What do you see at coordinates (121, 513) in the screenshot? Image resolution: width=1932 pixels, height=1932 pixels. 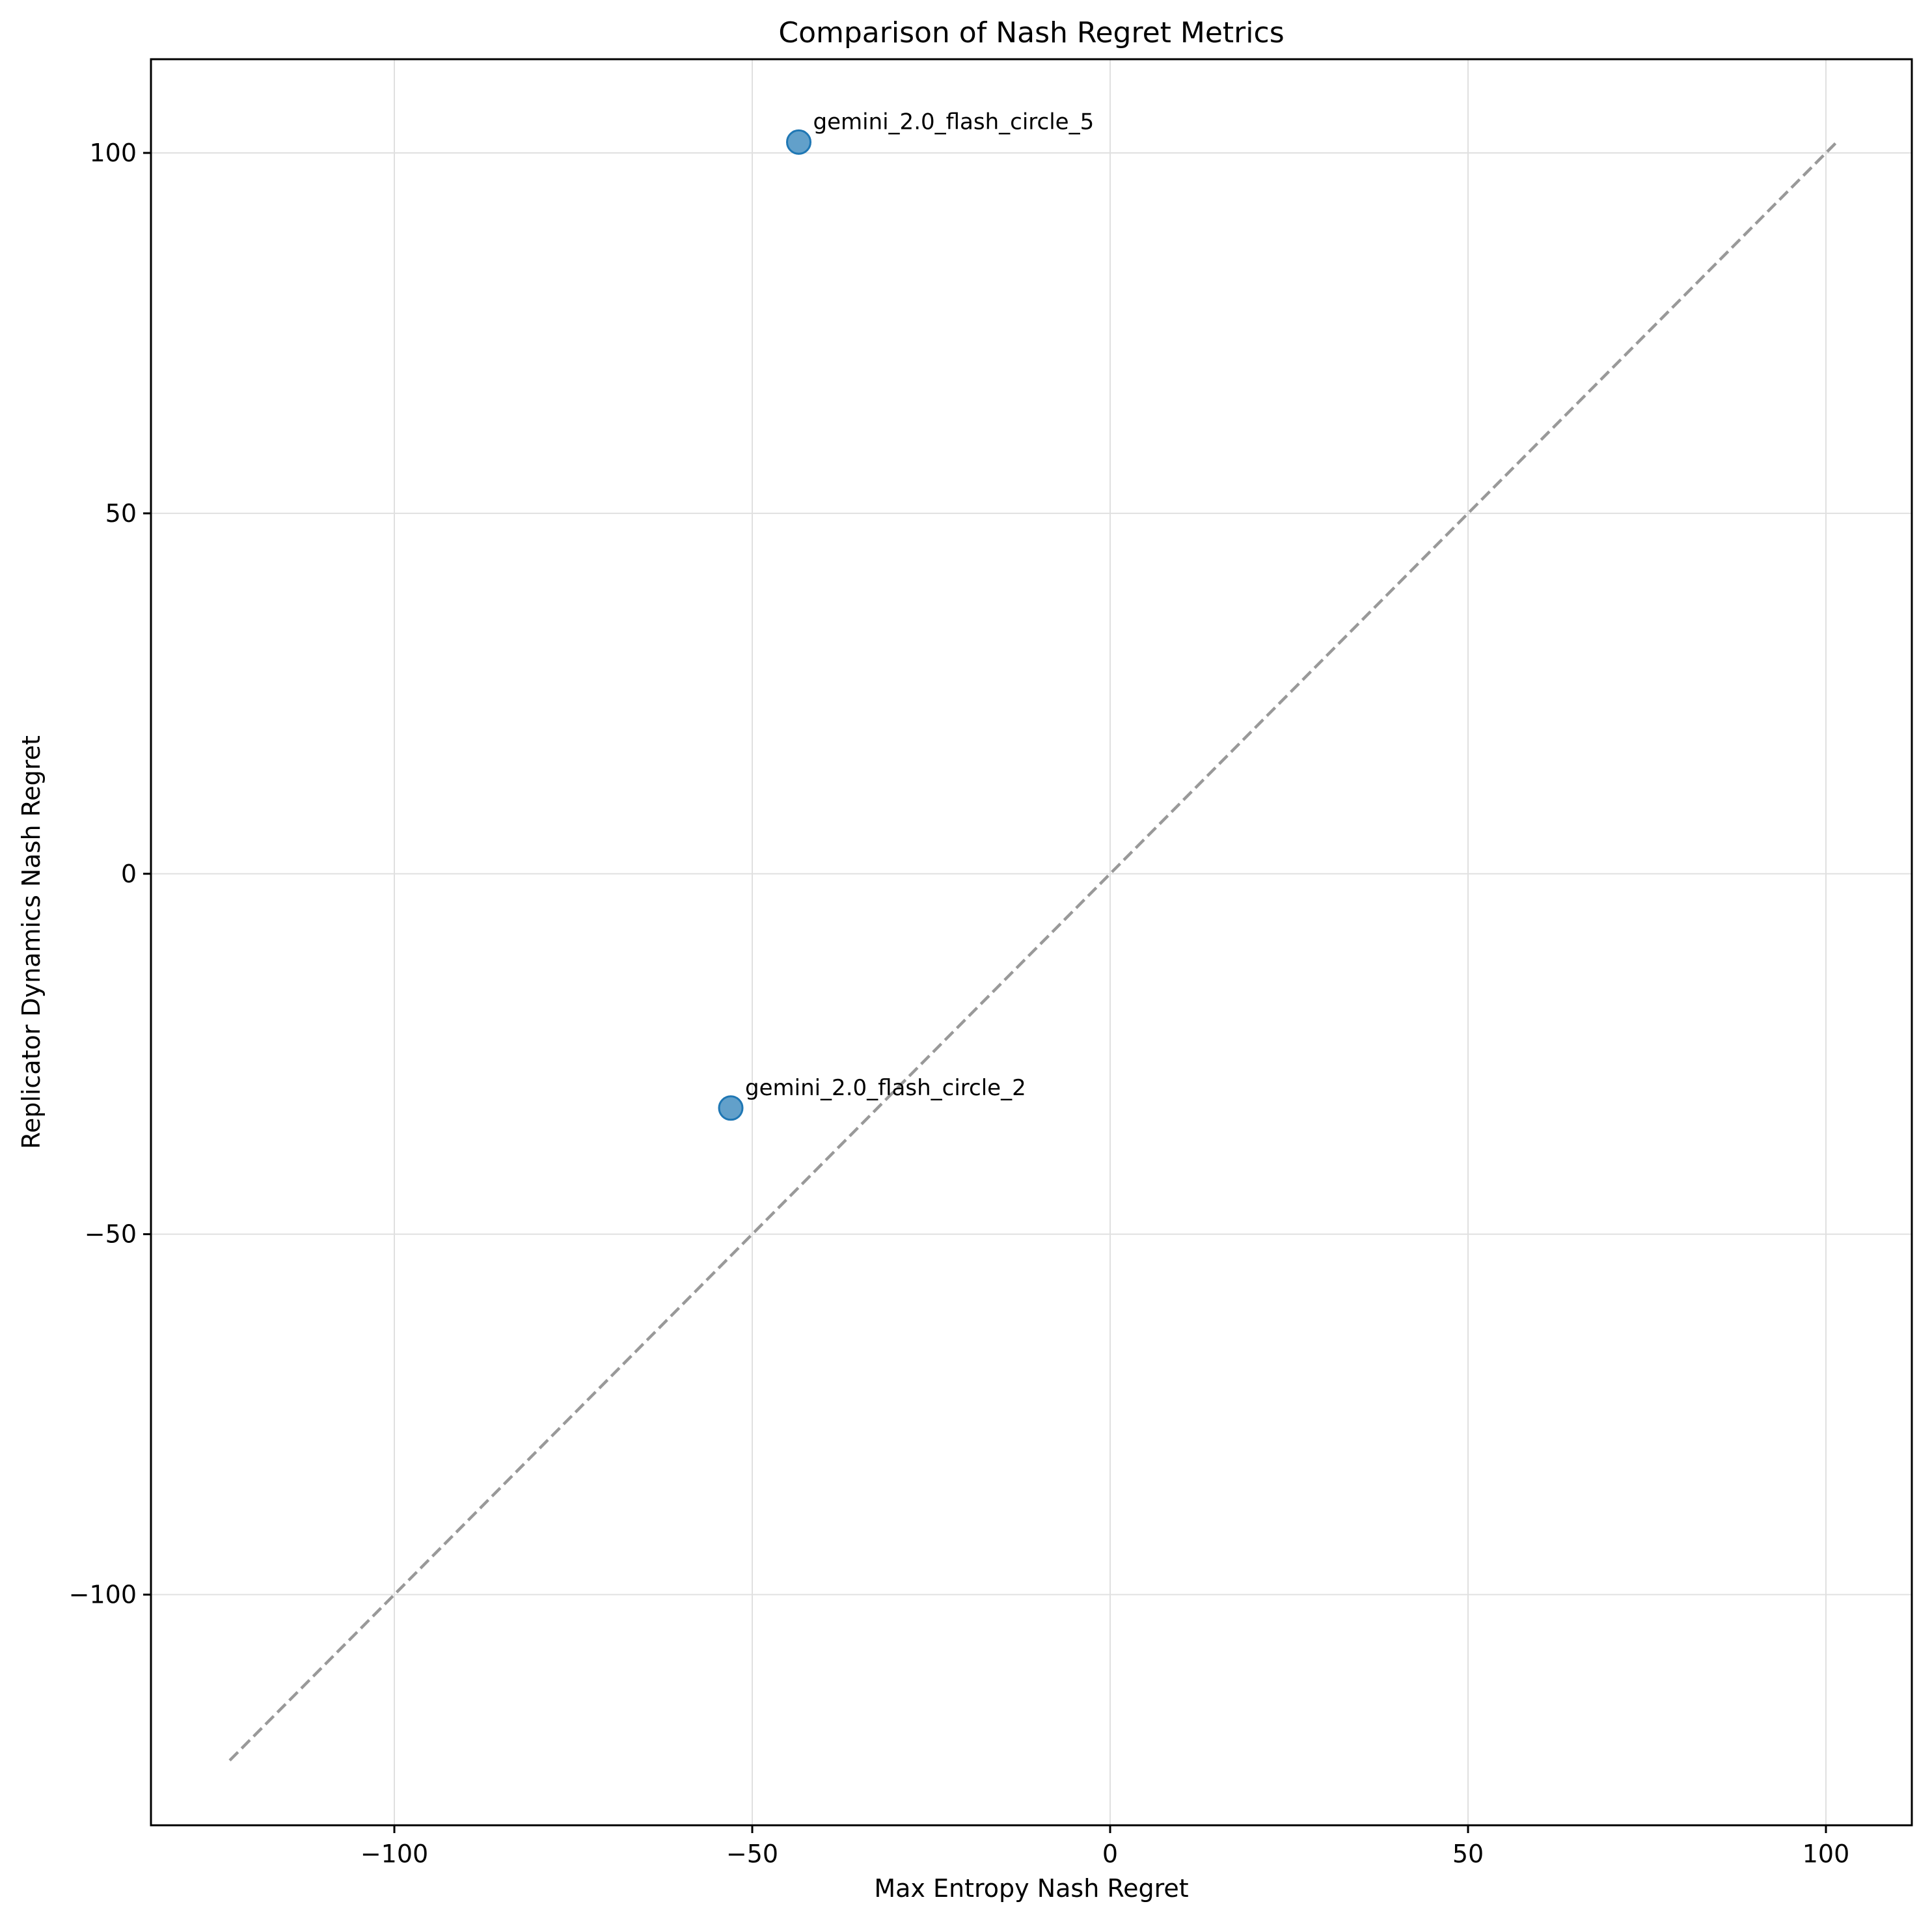 I see `y-tick-label-3: 50` at bounding box center [121, 513].